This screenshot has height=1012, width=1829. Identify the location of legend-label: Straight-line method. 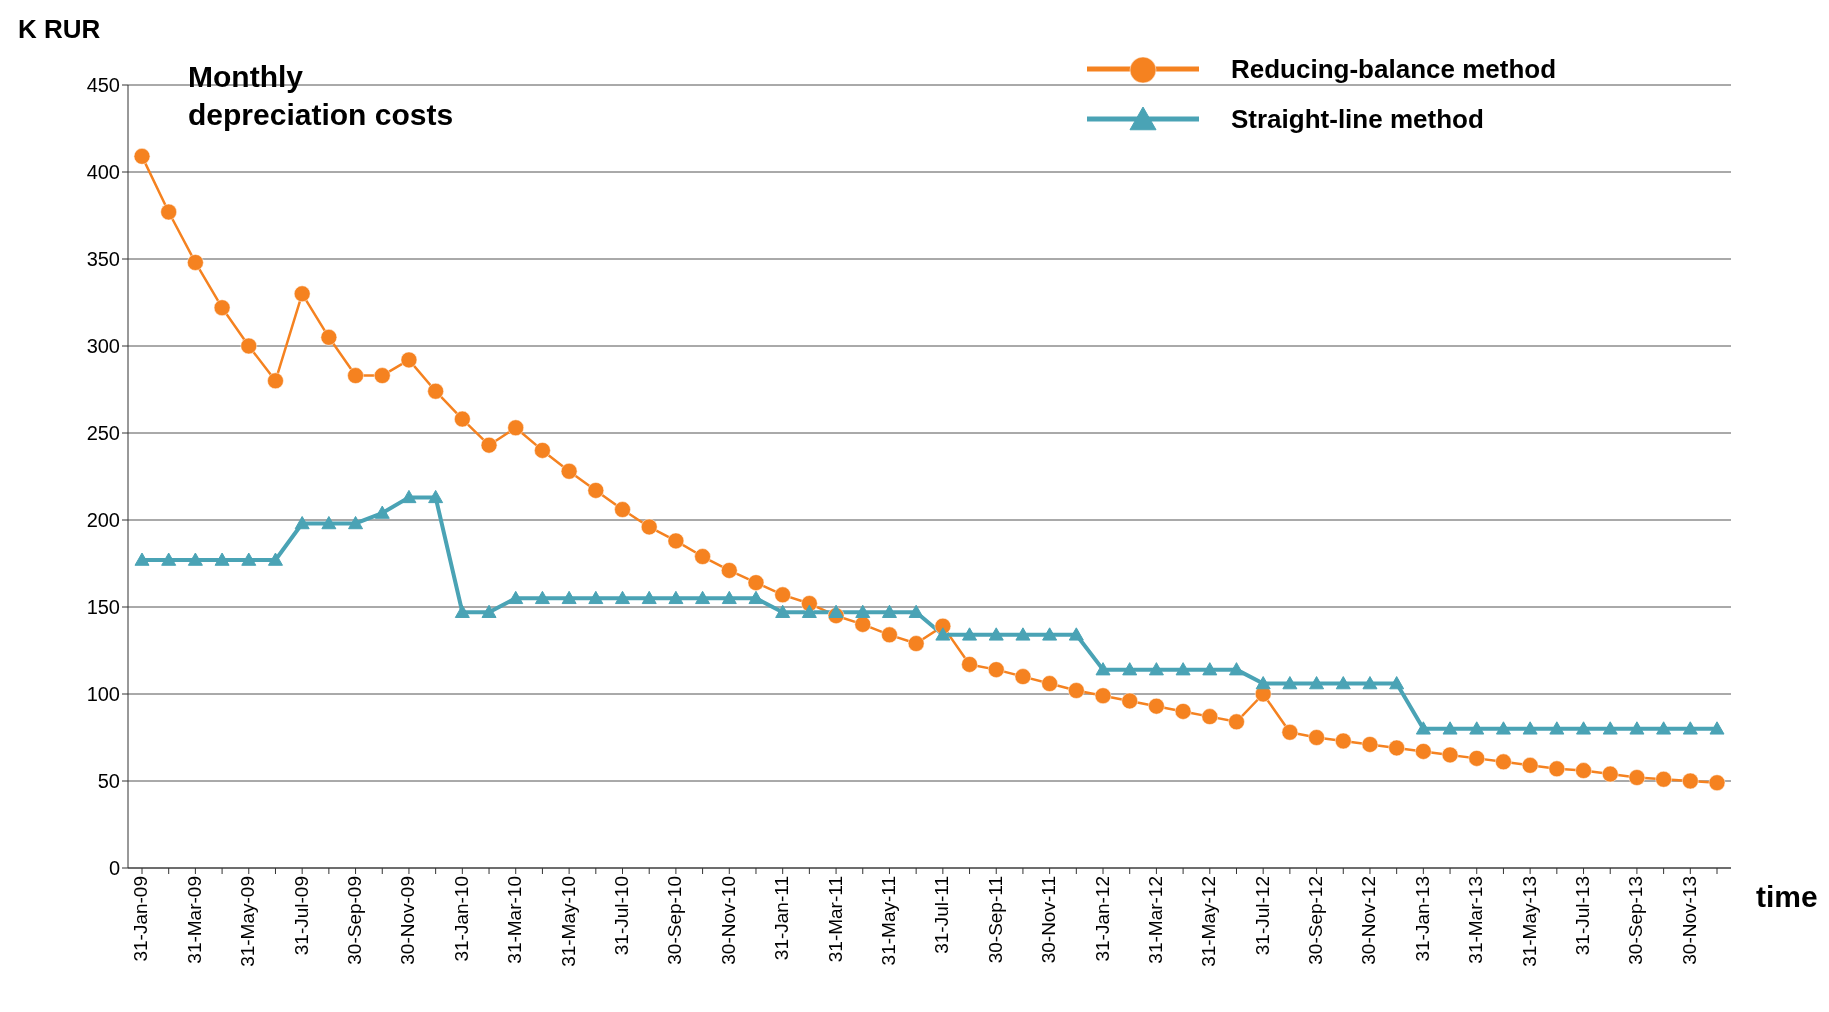
(1357, 119).